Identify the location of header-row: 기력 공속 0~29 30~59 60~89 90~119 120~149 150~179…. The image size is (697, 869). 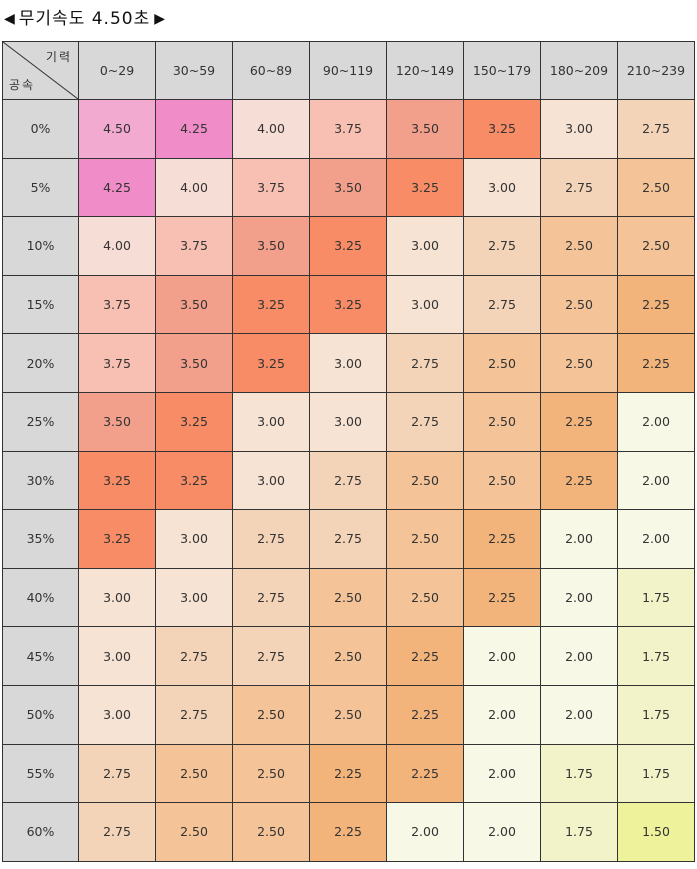
(348, 70).